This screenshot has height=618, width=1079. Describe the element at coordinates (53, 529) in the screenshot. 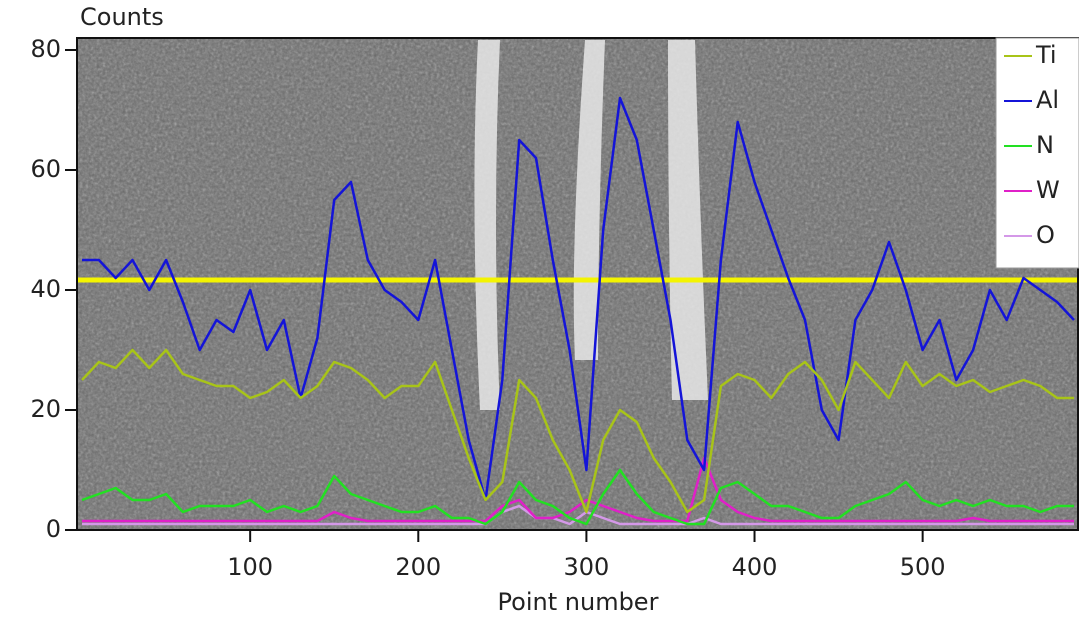

I see `y-tick-label: 0` at that location.